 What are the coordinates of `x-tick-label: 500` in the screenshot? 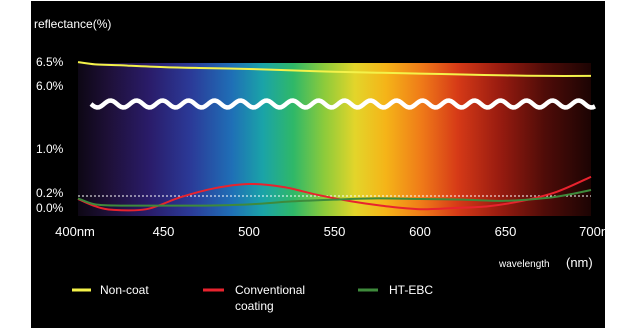 It's located at (249, 231).